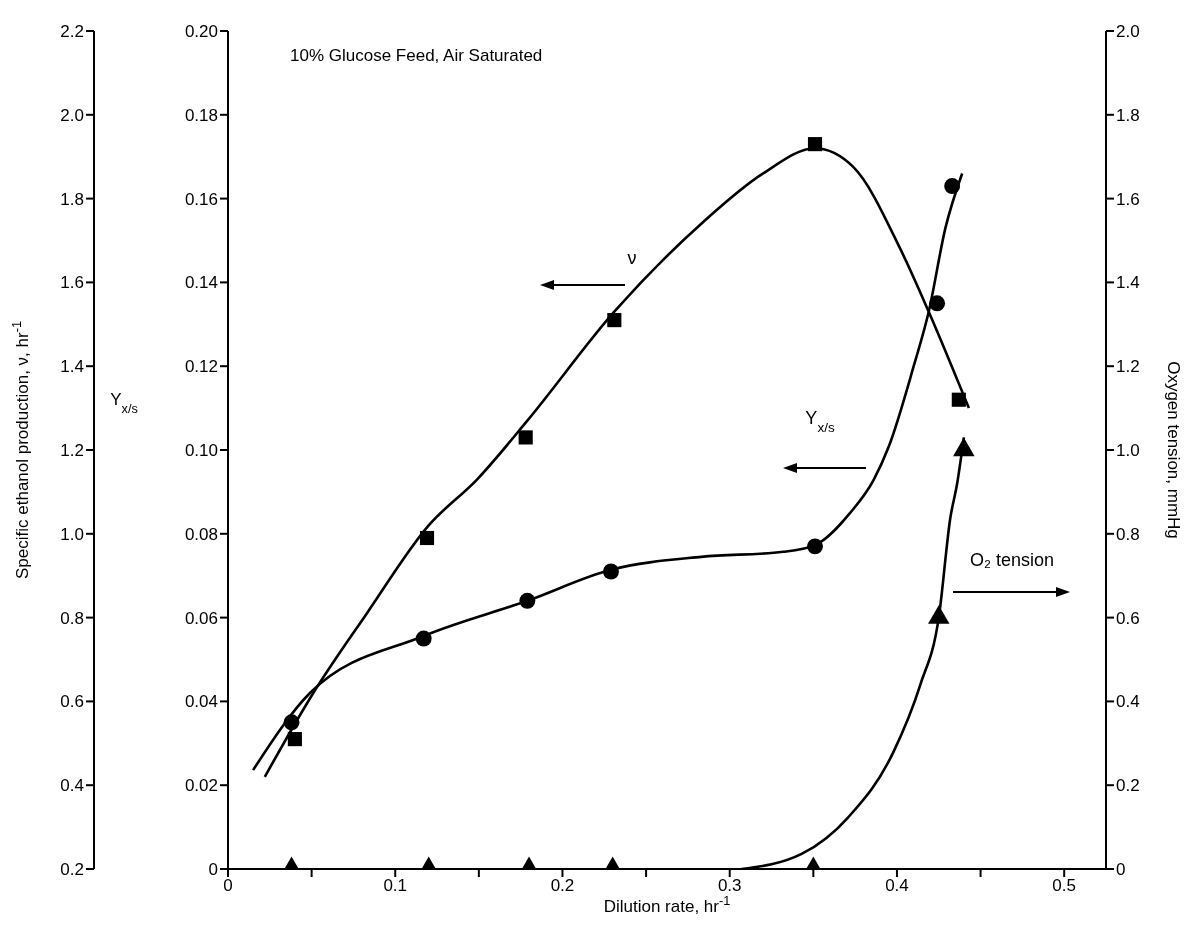 Image resolution: width=1191 pixels, height=930 pixels. What do you see at coordinates (632, 258) in the screenshot?
I see `annotation: ν` at bounding box center [632, 258].